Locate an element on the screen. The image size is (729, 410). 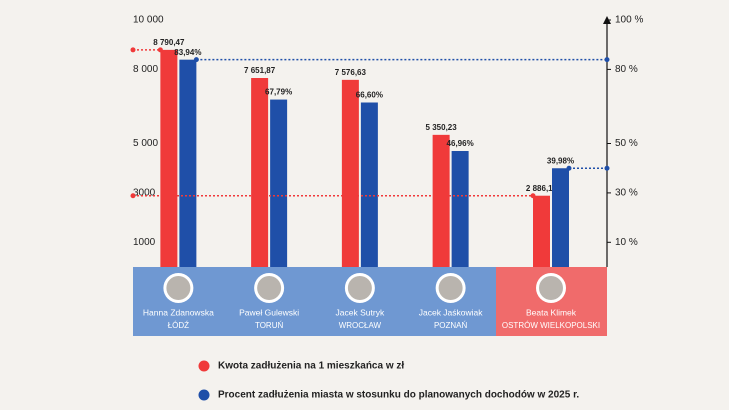
city-name: TORUŃ is located at coordinates (269, 325).